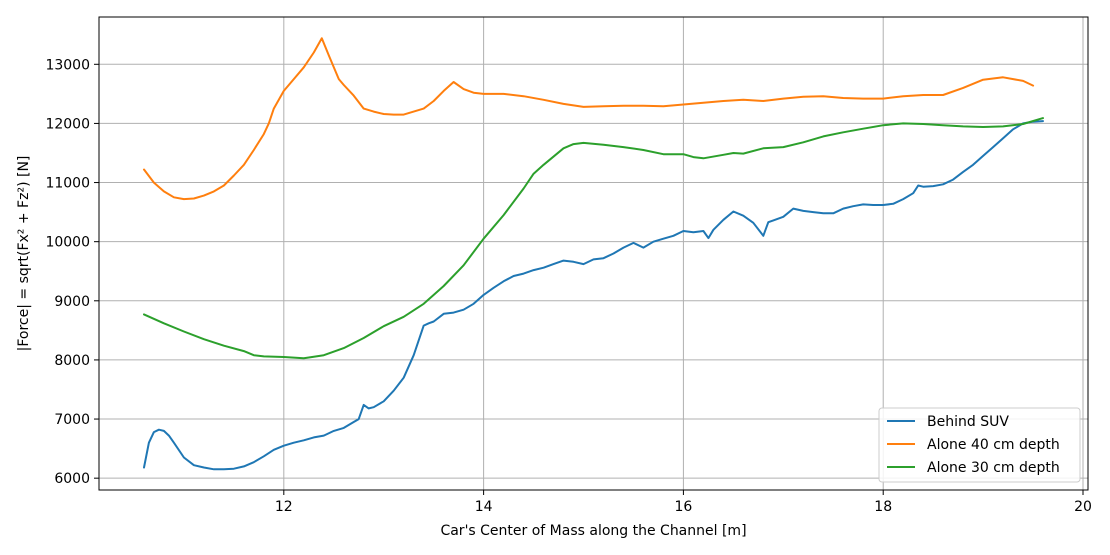  What do you see at coordinates (883, 507) in the screenshot?
I see `x-tick-label: 18` at bounding box center [883, 507].